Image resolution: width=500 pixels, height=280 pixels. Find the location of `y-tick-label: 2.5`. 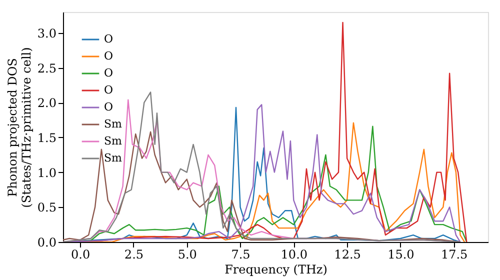

y-tick-label: 2.5 is located at coordinates (46, 68).